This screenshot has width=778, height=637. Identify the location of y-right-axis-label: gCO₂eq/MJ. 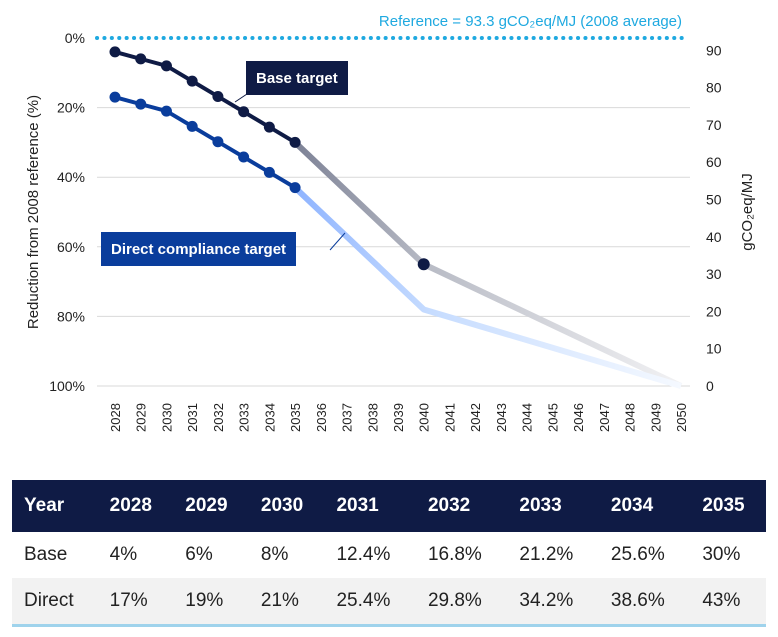
(747, 212).